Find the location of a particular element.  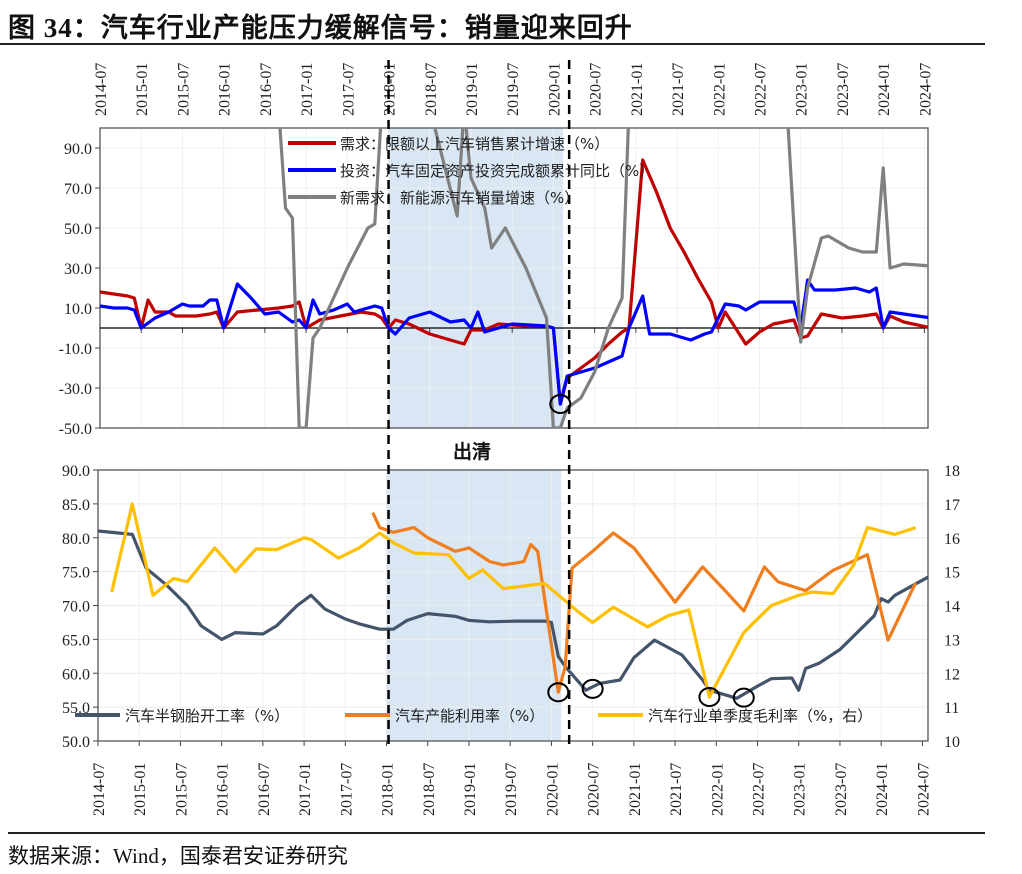

figure-title: 图 34：汽车行业产能压力缓解信号：销量迎来回升 is located at coordinates (320, 28).